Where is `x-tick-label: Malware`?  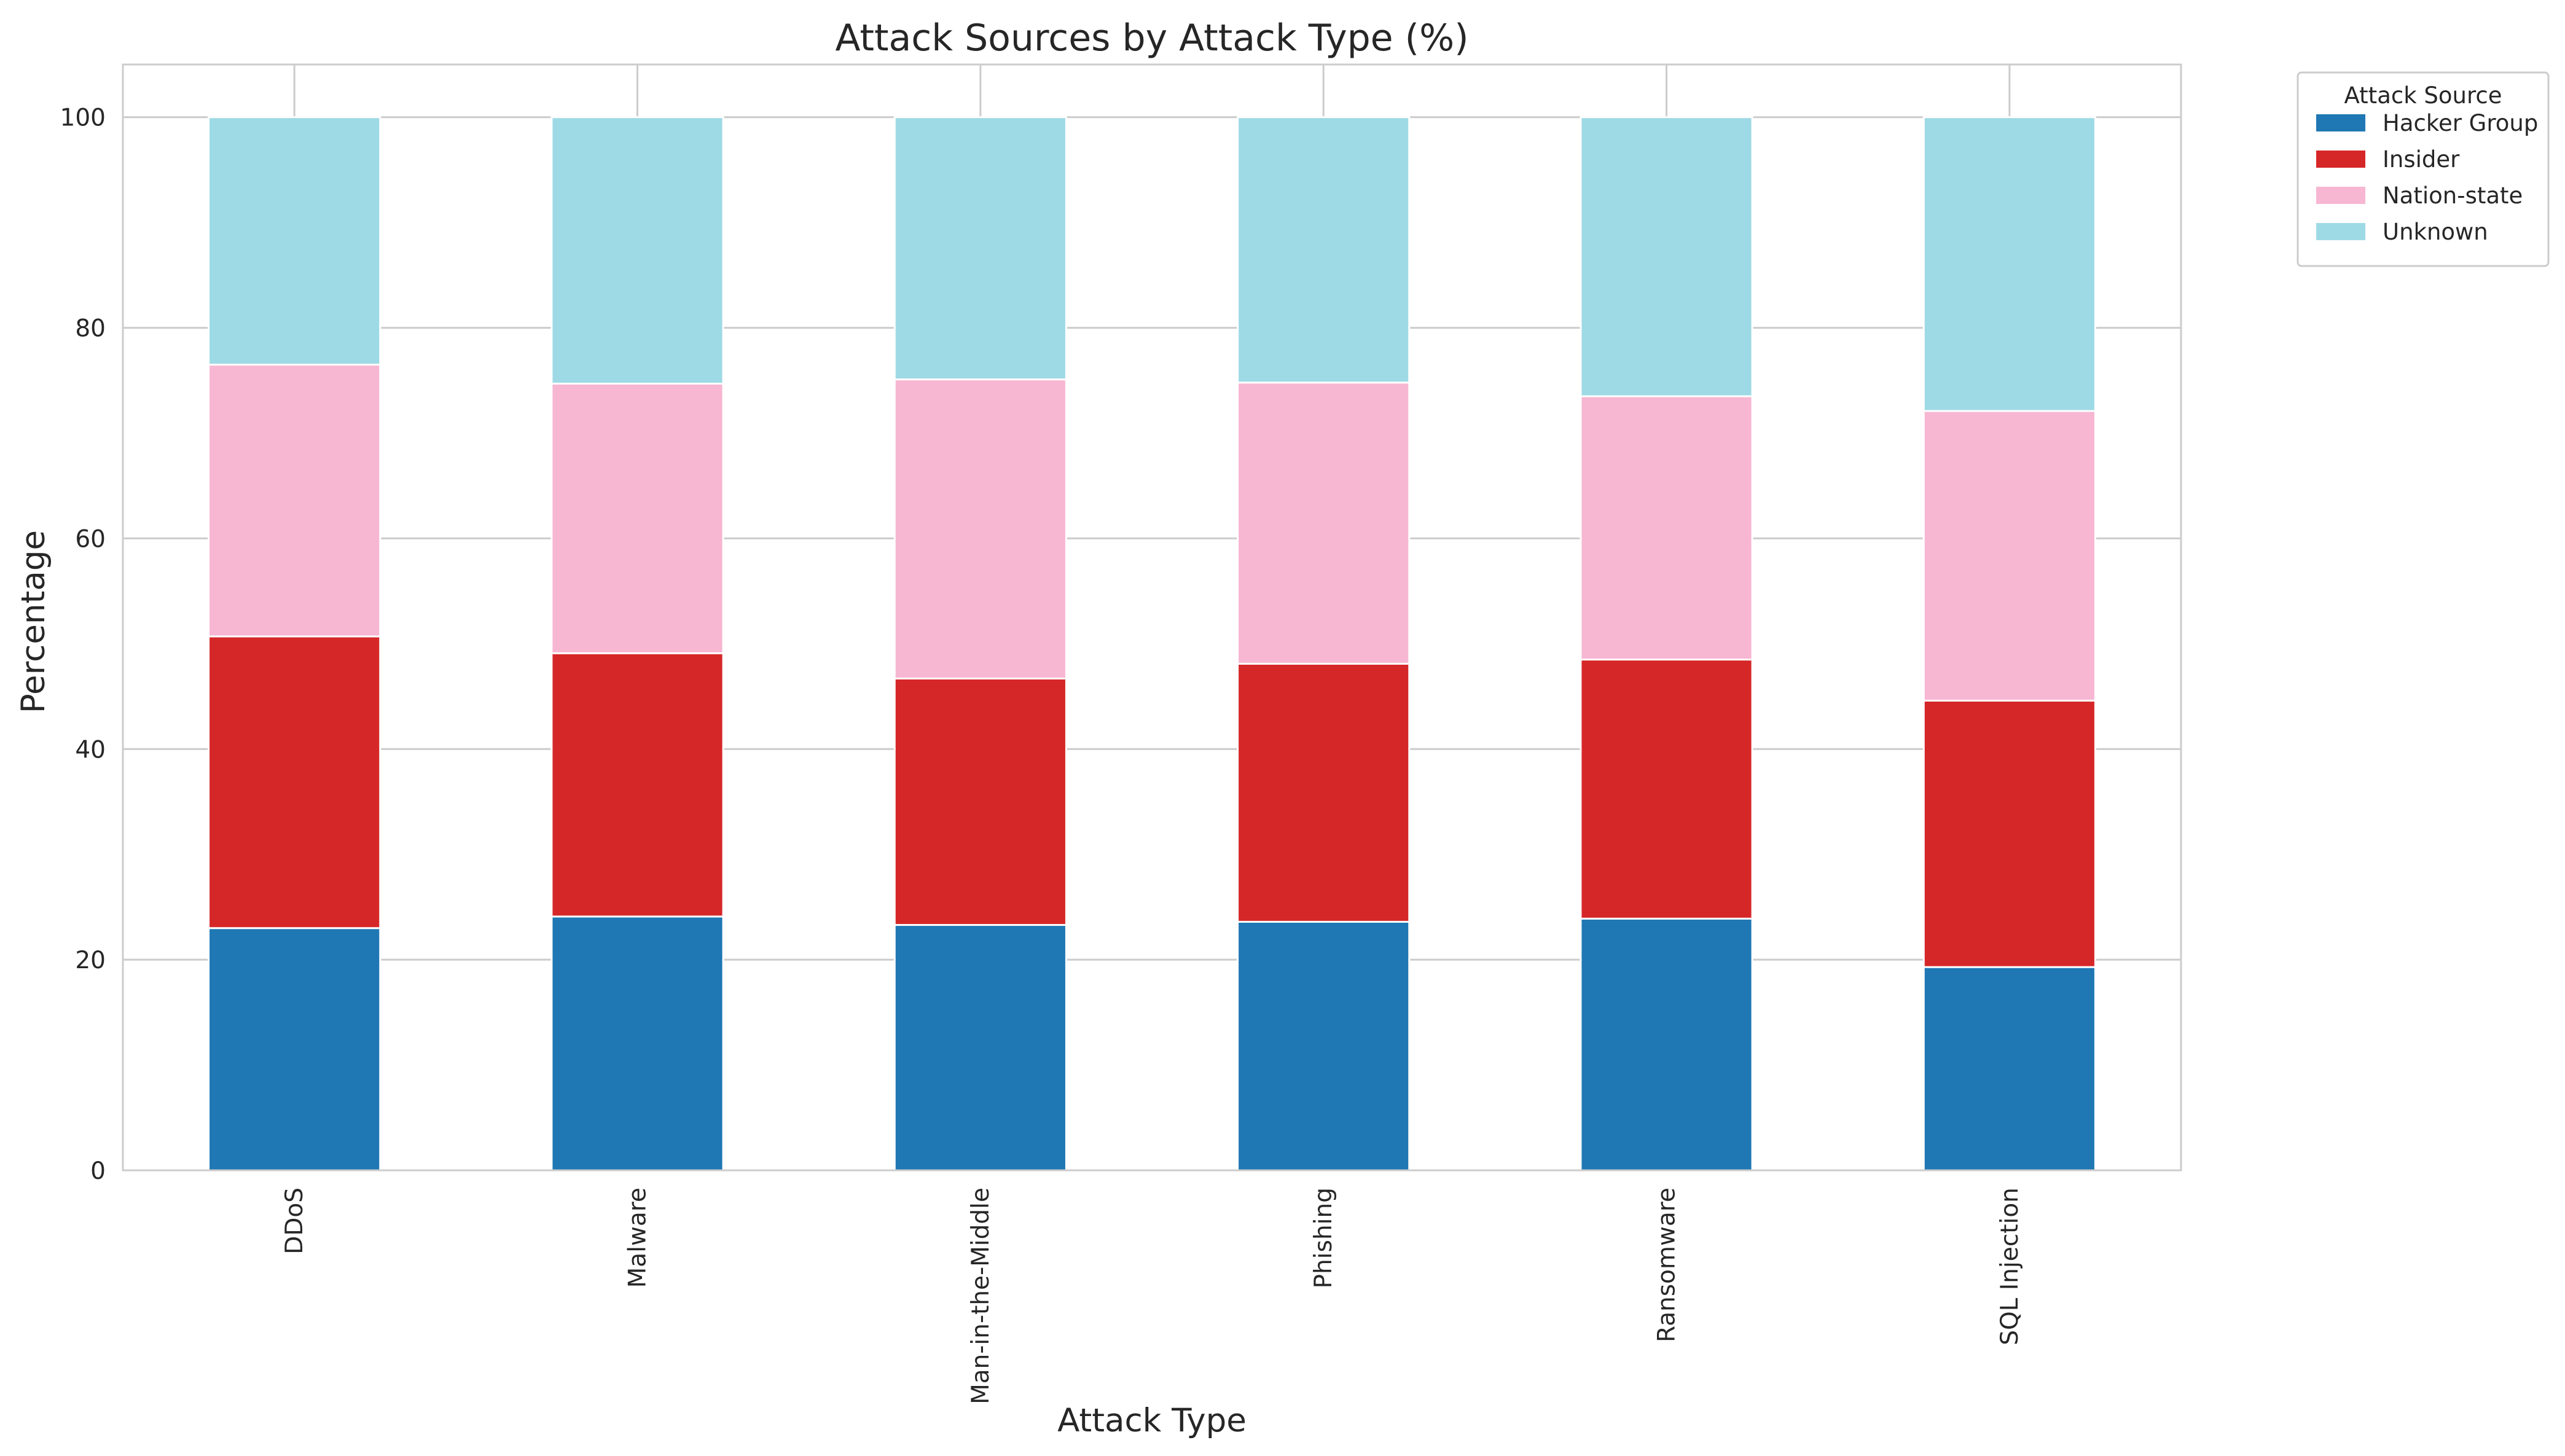
x-tick-label: Malware is located at coordinates (638, 1238).